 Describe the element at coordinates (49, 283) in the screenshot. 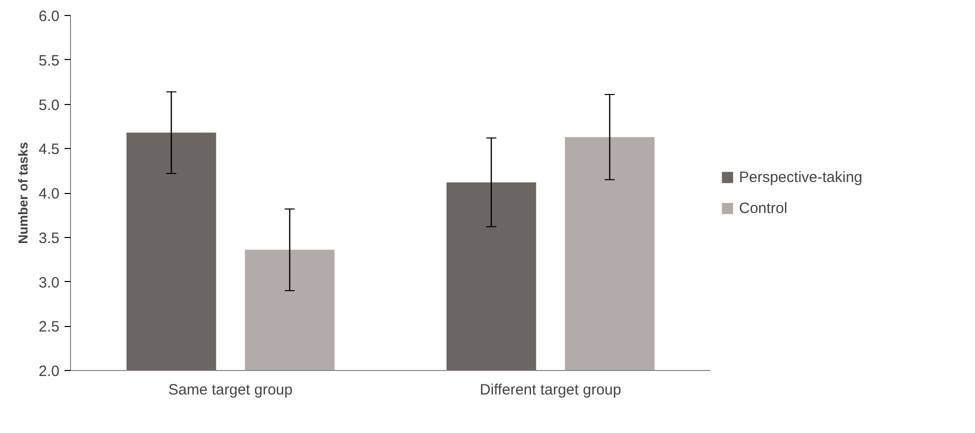

I see `y-tick-label: 3.0` at that location.